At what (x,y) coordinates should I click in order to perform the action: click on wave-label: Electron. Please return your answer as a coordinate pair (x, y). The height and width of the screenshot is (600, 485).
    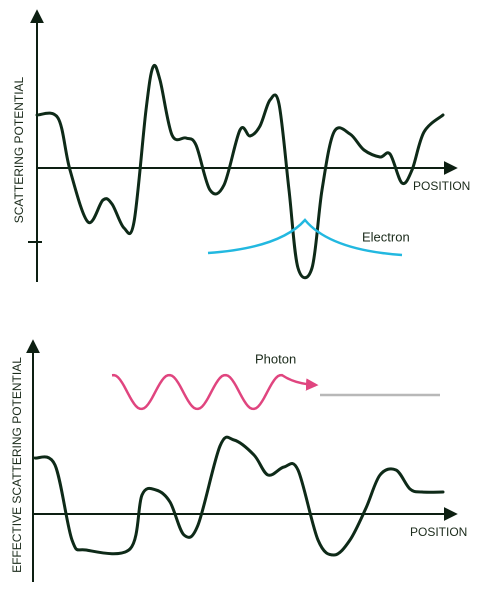
    Looking at the image, I should click on (386, 236).